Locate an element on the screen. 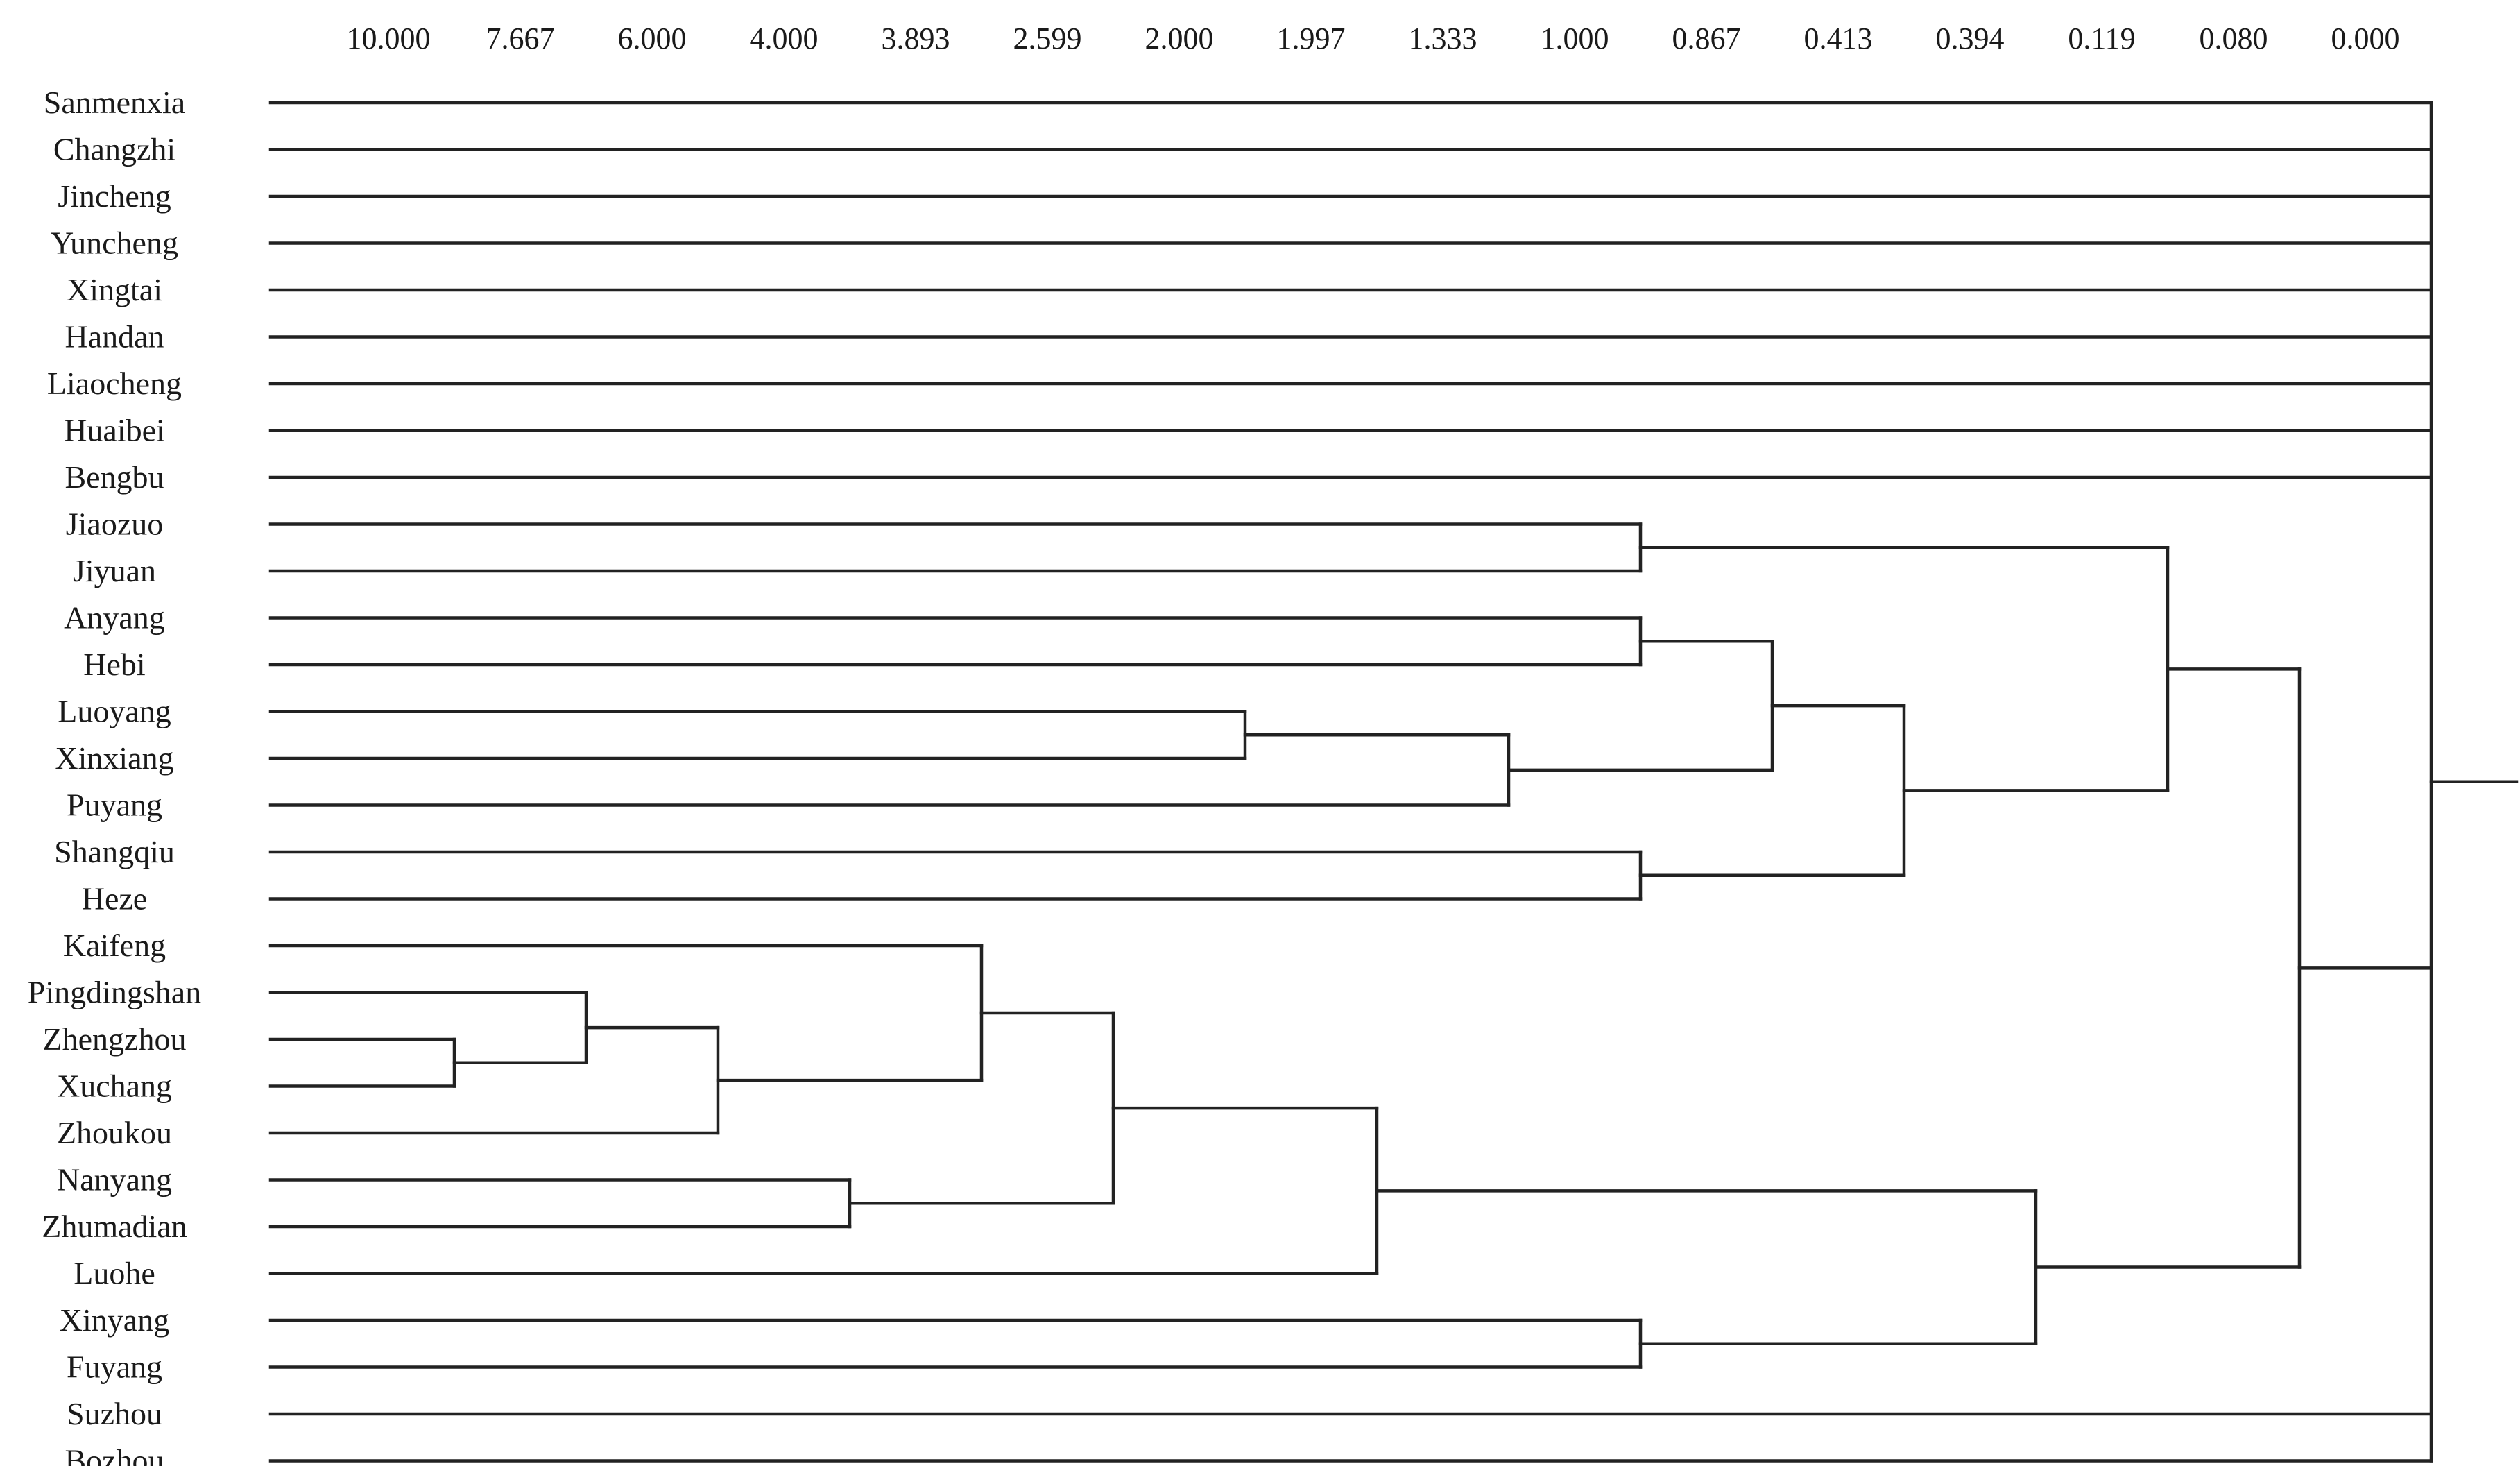 The image size is (2520, 1466). axis-tick-label: 0.394 is located at coordinates (1970, 39).